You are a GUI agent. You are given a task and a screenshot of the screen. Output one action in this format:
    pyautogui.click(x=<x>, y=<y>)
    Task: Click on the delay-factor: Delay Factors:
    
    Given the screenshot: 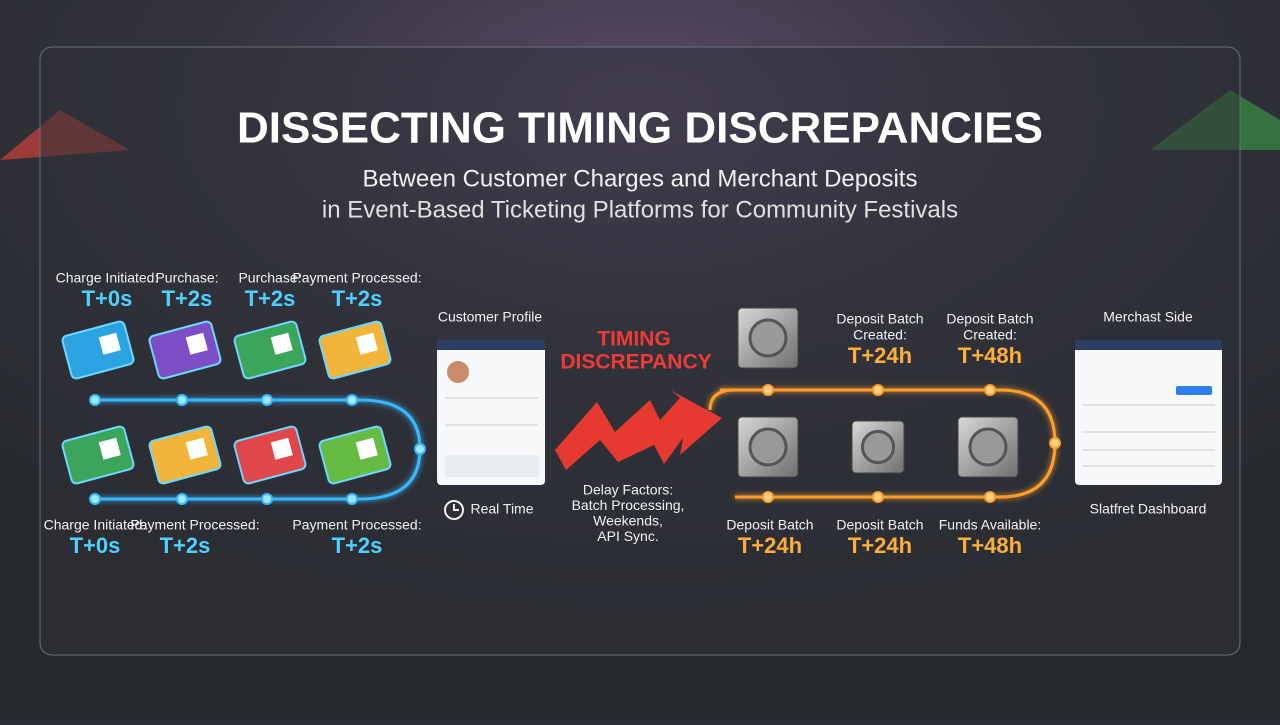 What is the action you would take?
    pyautogui.click(x=628, y=490)
    